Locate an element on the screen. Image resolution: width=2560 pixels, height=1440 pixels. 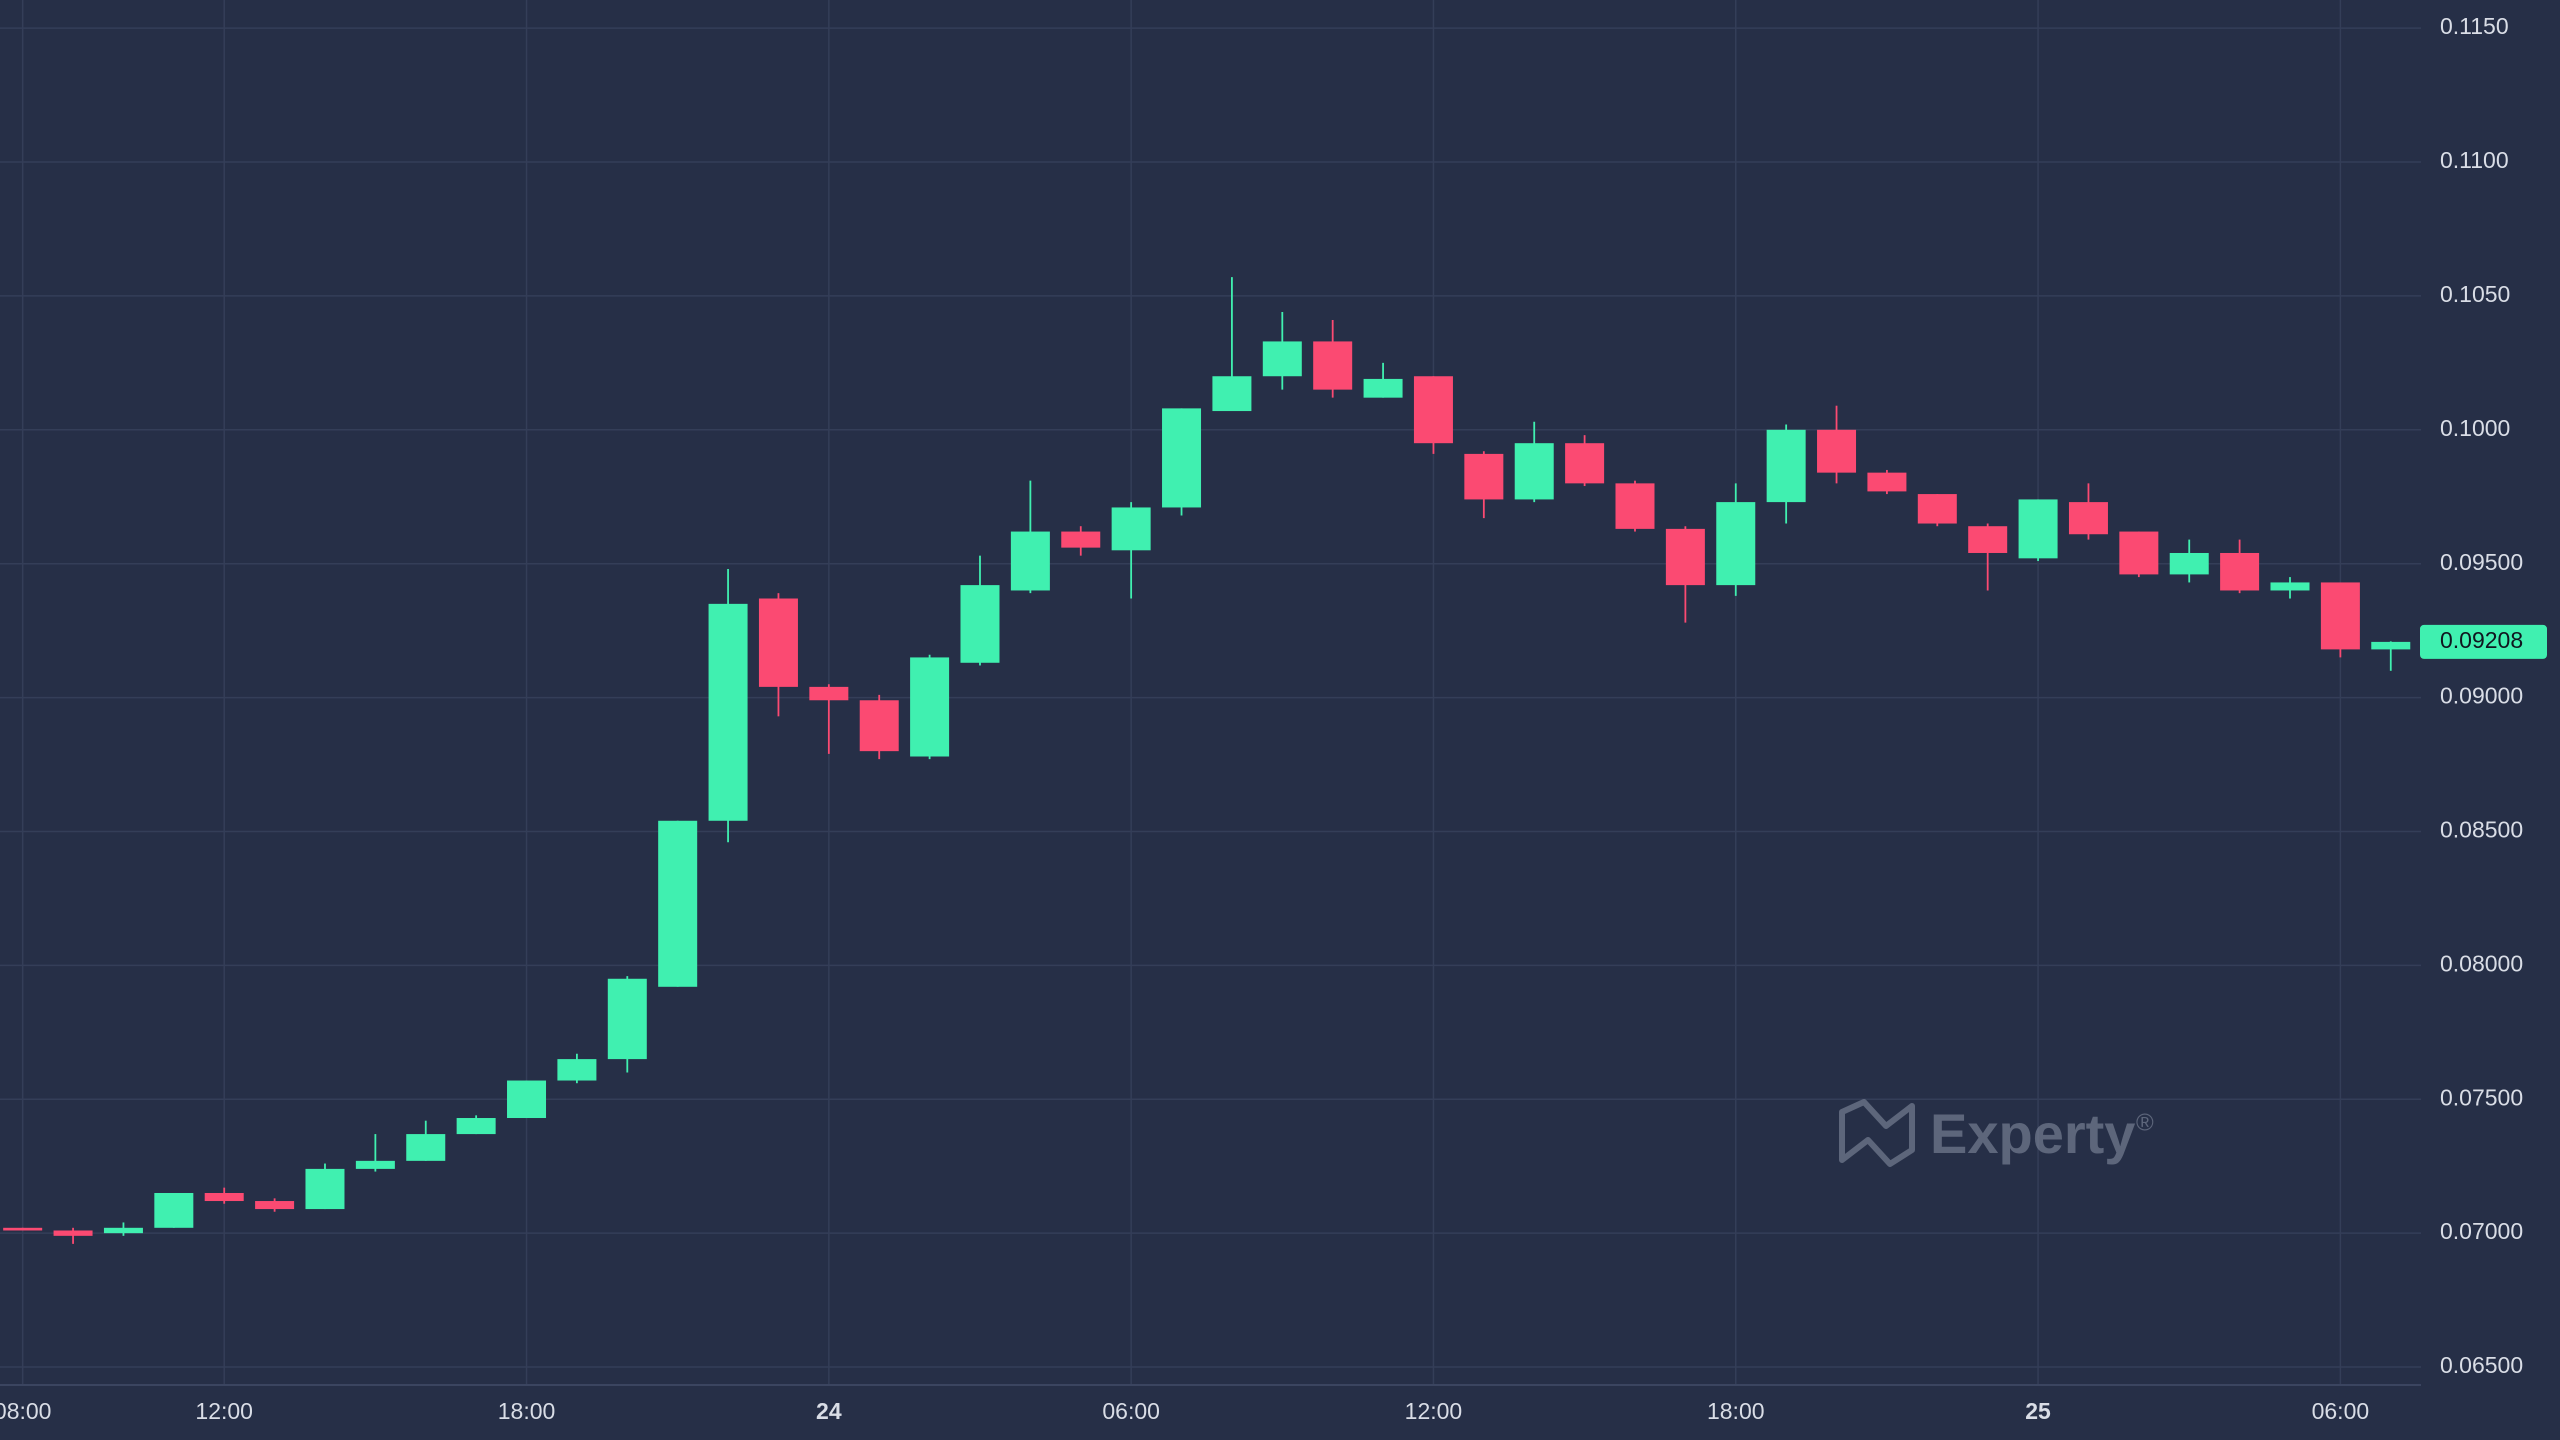
y-tick-label: 0.06500 is located at coordinates (2481, 1365).